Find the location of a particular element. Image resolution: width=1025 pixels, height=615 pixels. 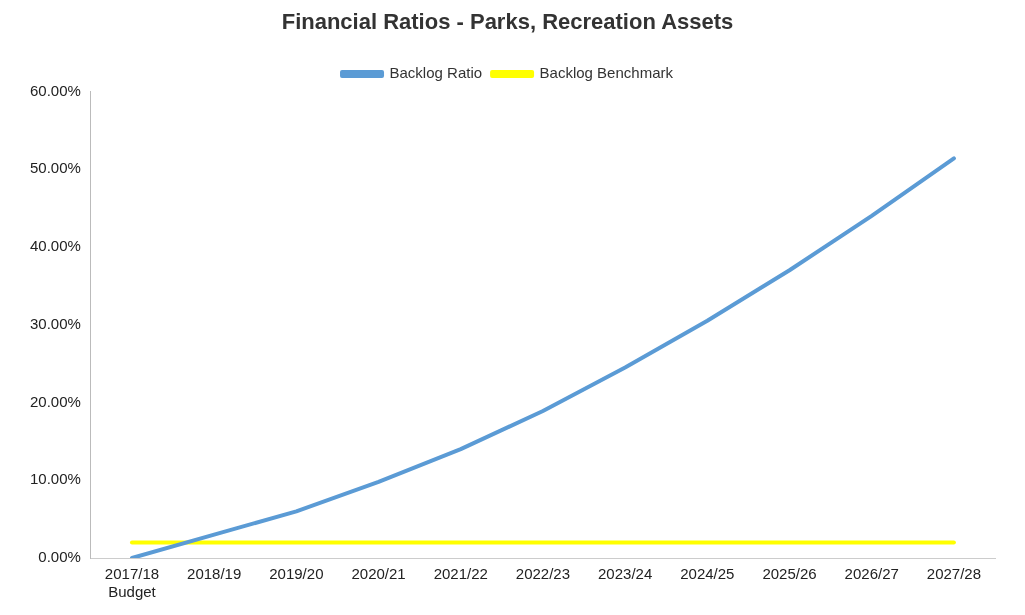

y-tick-label: 30.00% is located at coordinates (55, 323).